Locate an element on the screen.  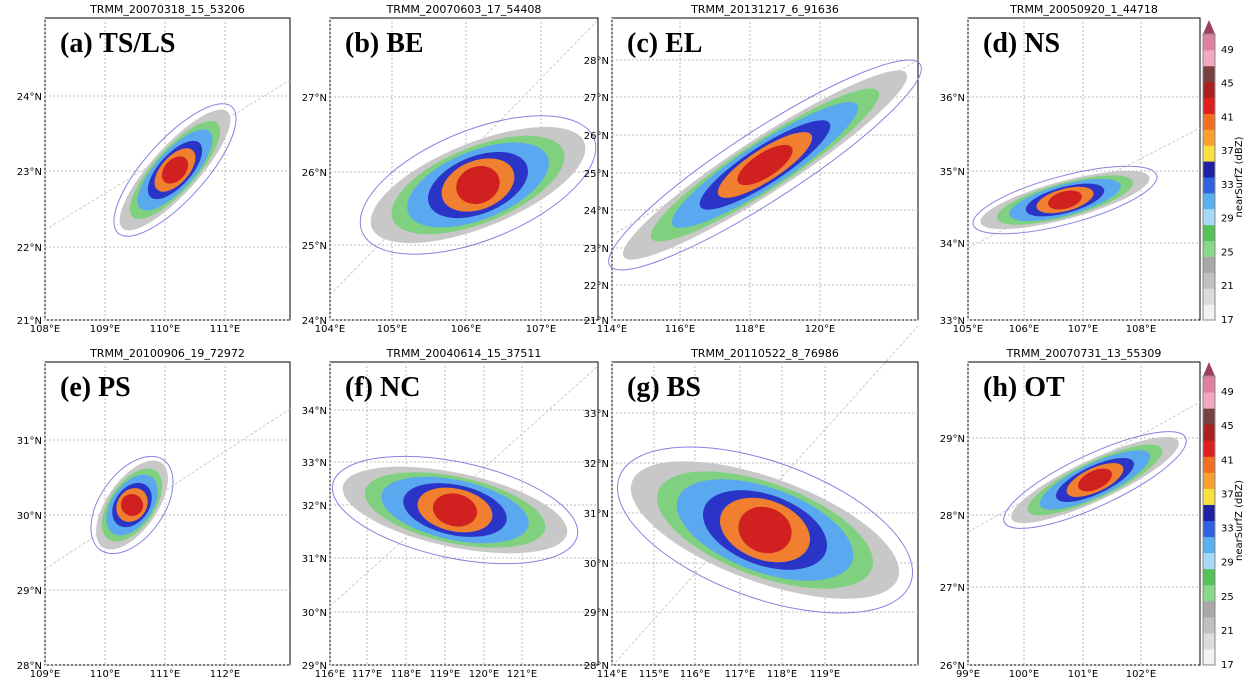
colorbar-tick-label: 25 is located at coordinates (1227, 252).